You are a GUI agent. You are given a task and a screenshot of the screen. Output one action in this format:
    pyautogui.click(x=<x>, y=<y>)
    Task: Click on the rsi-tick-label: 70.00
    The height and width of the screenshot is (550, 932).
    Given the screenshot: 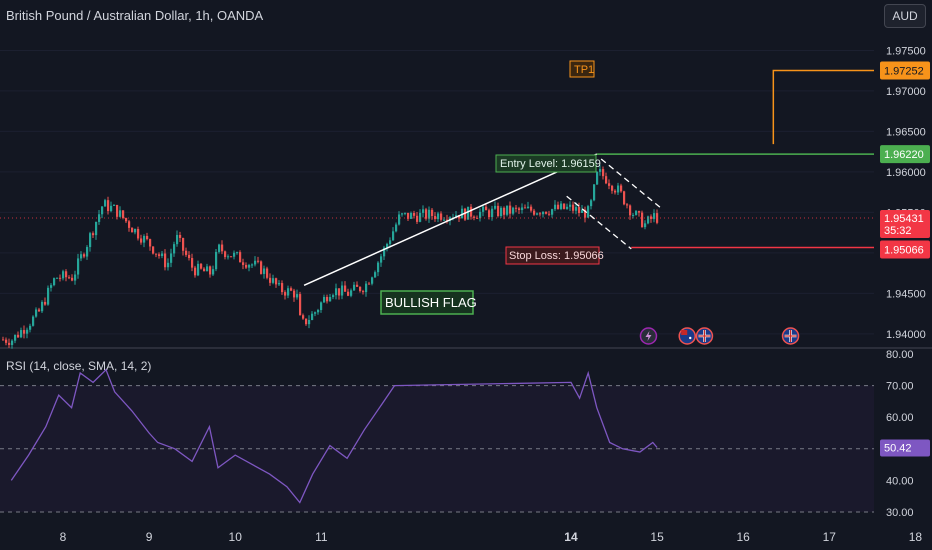 What is the action you would take?
    pyautogui.click(x=900, y=387)
    